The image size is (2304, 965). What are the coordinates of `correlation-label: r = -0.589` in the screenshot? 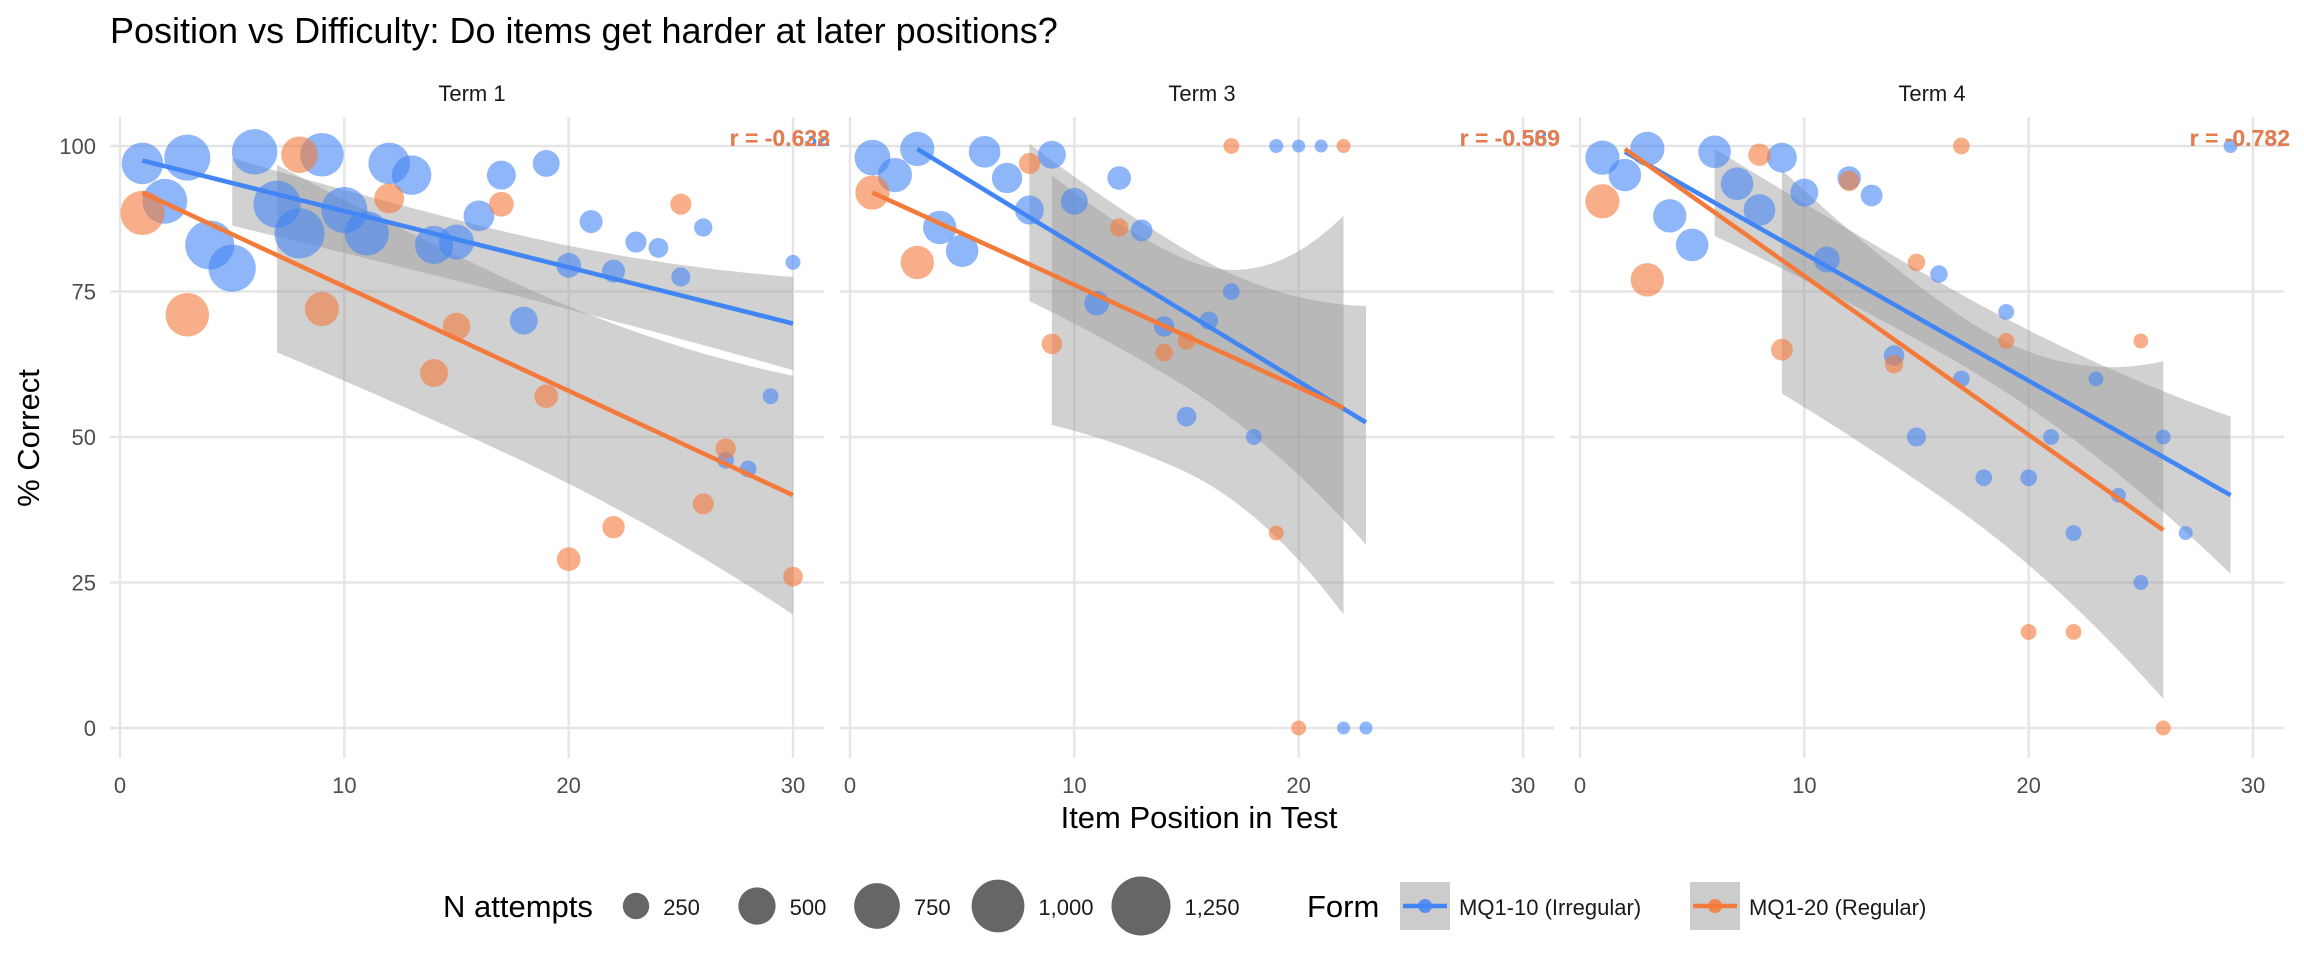 It's located at (1510, 138).